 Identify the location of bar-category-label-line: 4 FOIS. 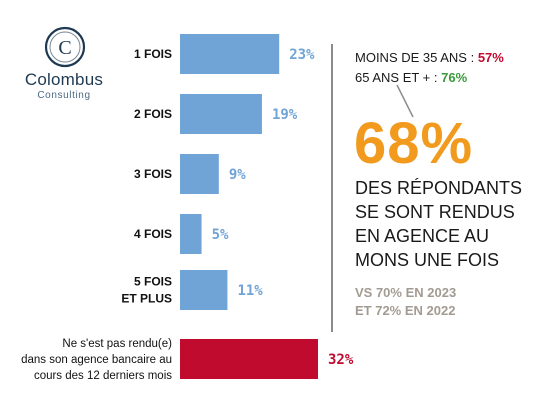
(153, 234).